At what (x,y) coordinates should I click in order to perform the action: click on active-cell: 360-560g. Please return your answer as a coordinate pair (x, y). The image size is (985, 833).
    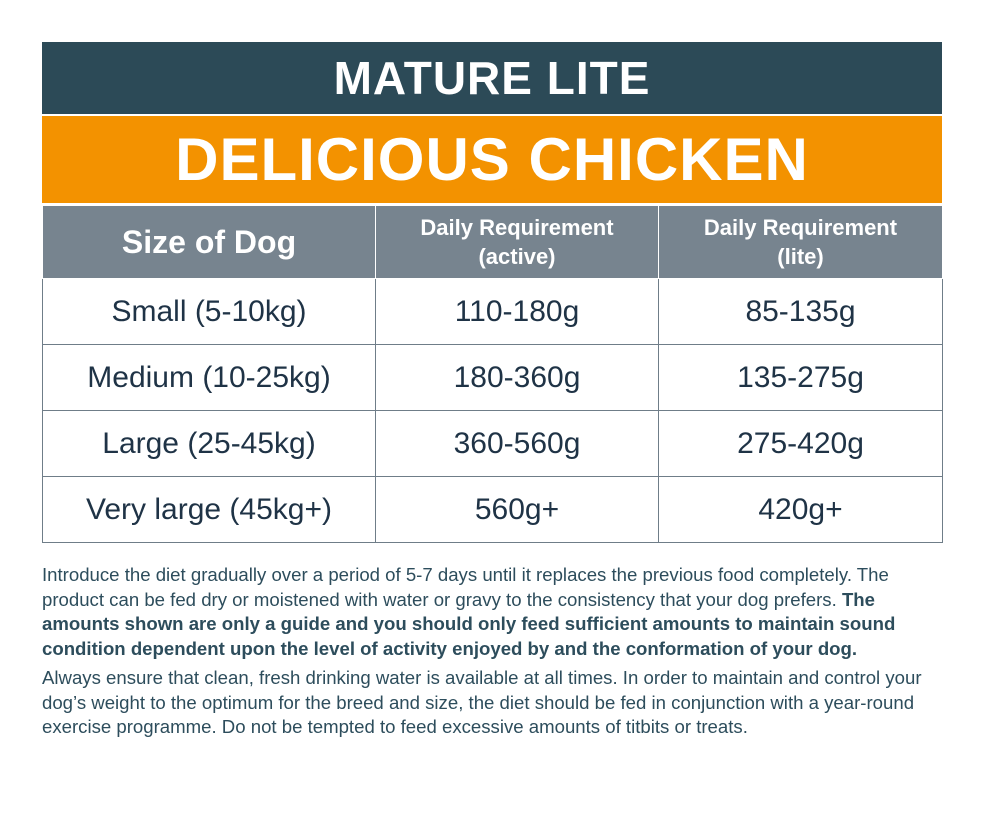
    Looking at the image, I should click on (517, 443).